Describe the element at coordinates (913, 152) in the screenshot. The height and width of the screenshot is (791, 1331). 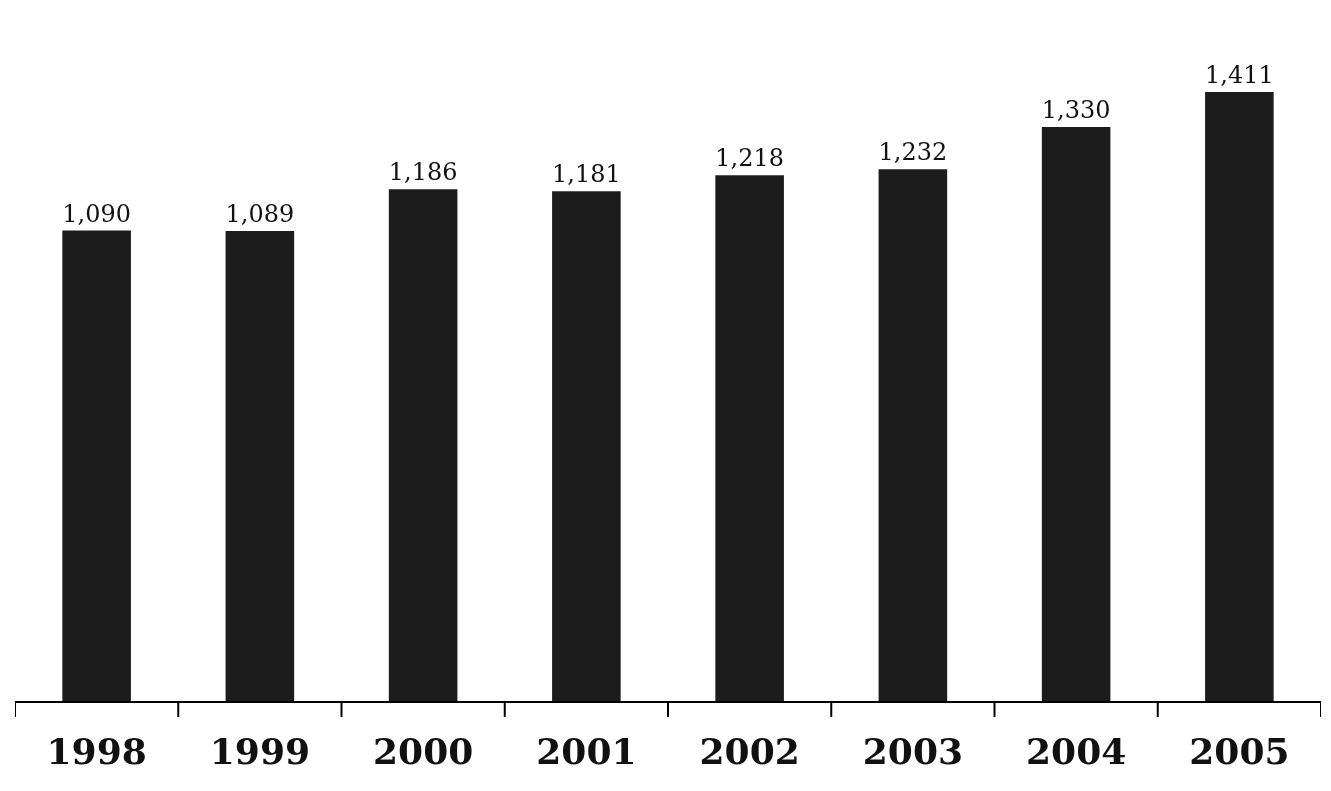
I see `data-label: 1,232` at that location.